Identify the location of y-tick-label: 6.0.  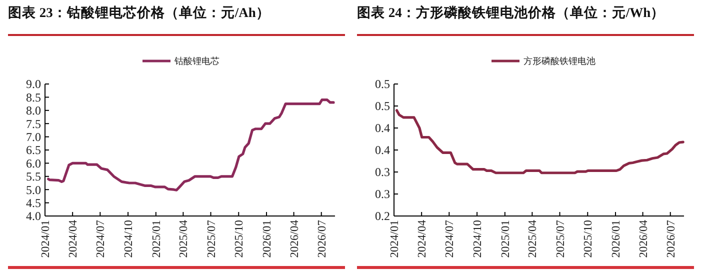
(33, 163).